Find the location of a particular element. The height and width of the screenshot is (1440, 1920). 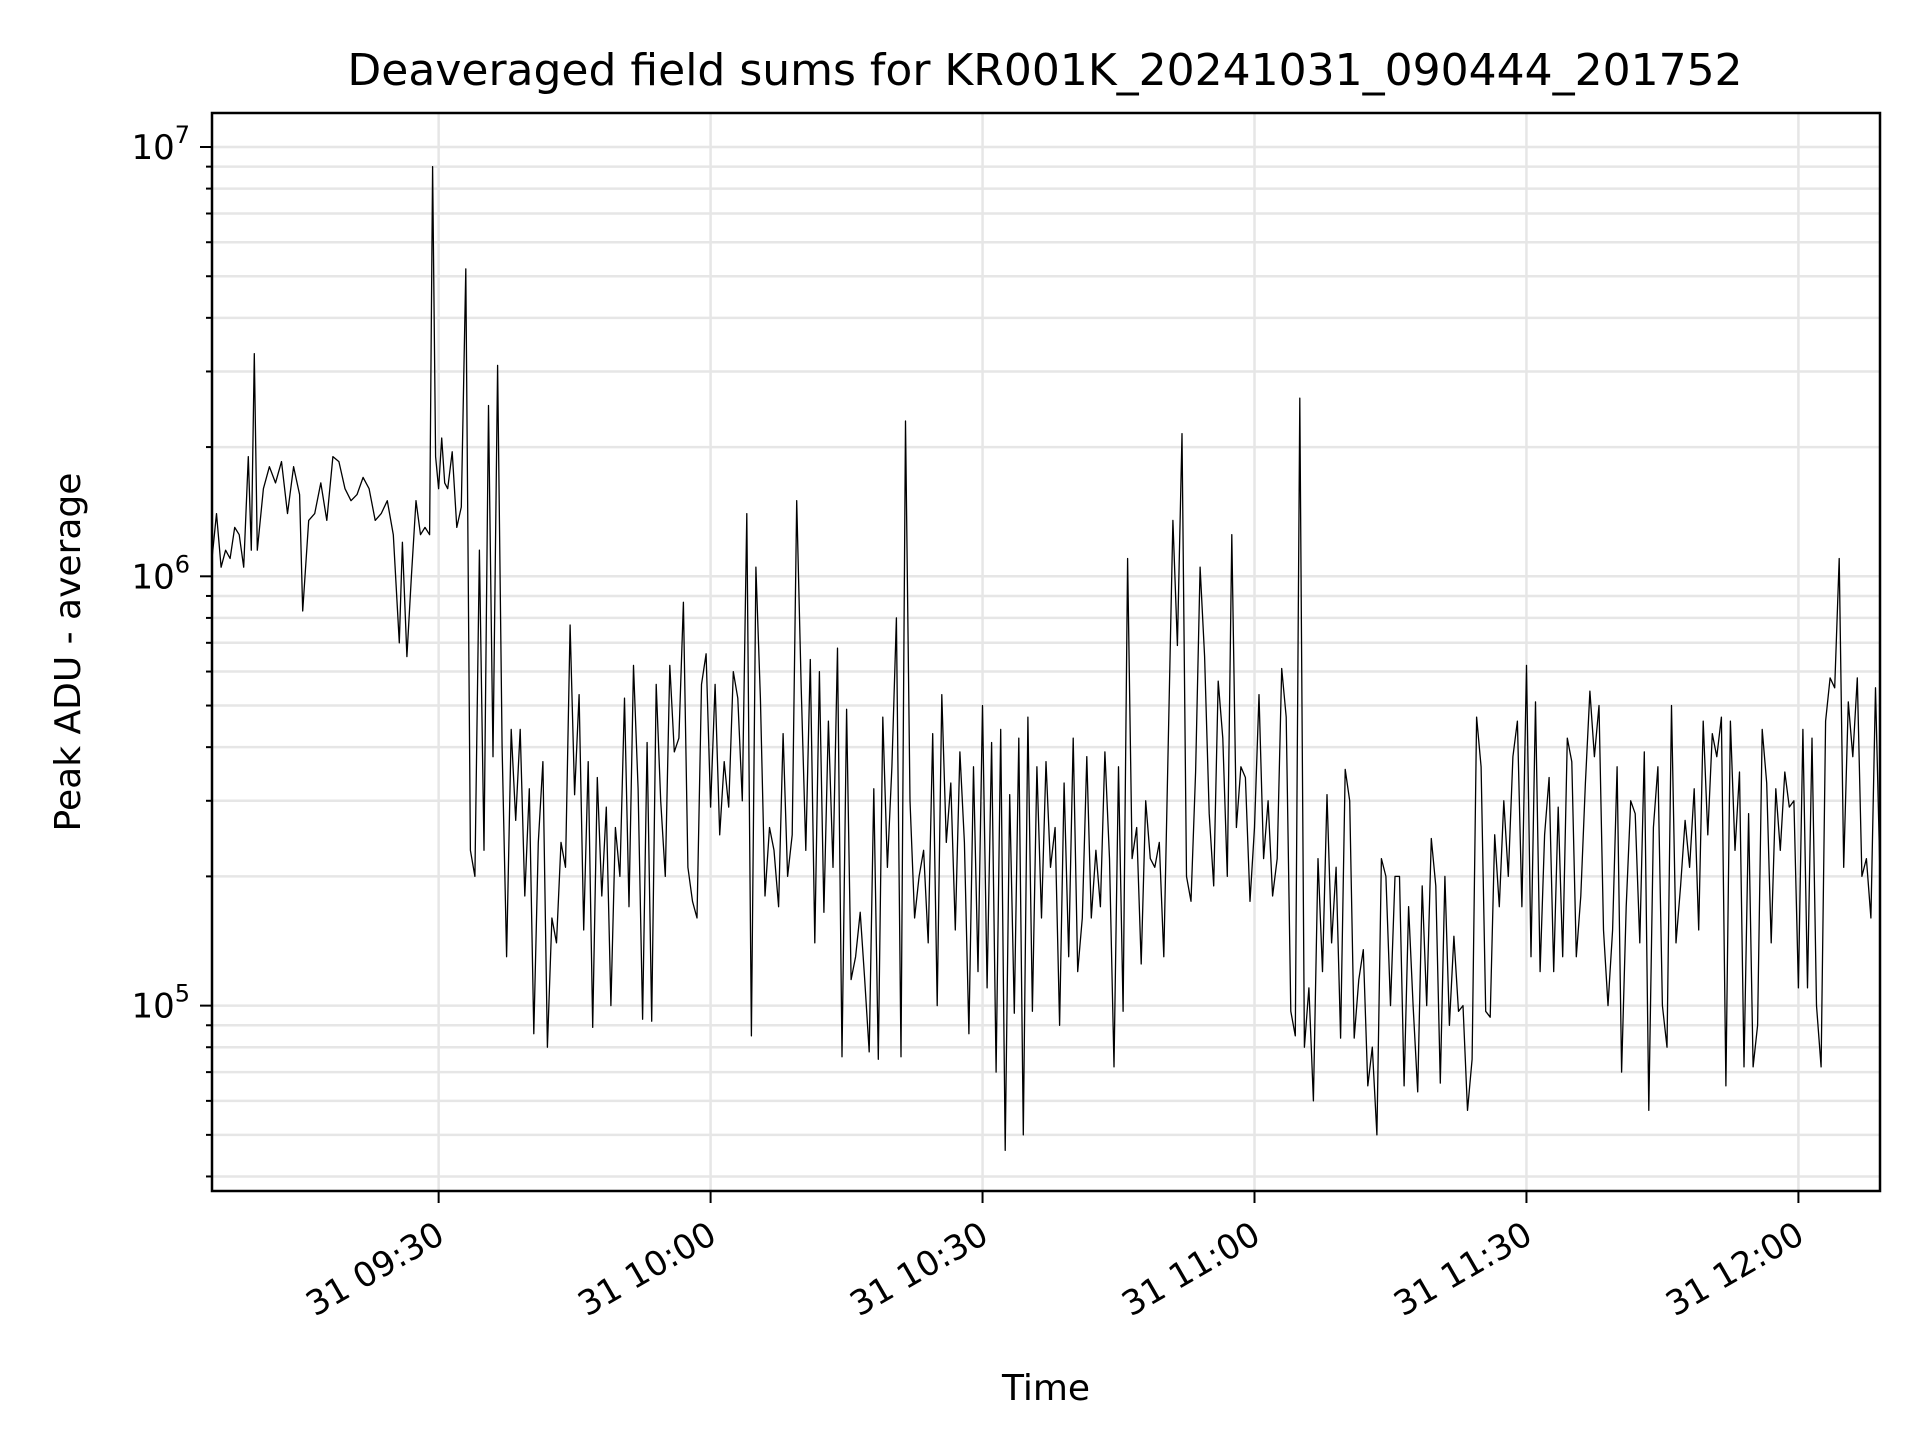

y-tick-label: 10⁵ is located at coordinates (160, 1003).